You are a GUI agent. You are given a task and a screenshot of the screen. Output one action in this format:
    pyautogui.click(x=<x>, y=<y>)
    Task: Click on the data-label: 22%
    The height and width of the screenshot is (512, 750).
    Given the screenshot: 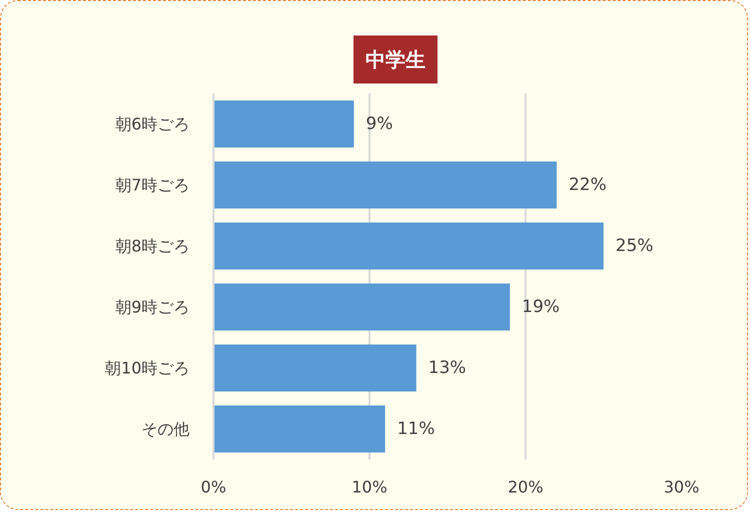 What is the action you would take?
    pyautogui.click(x=587, y=185)
    